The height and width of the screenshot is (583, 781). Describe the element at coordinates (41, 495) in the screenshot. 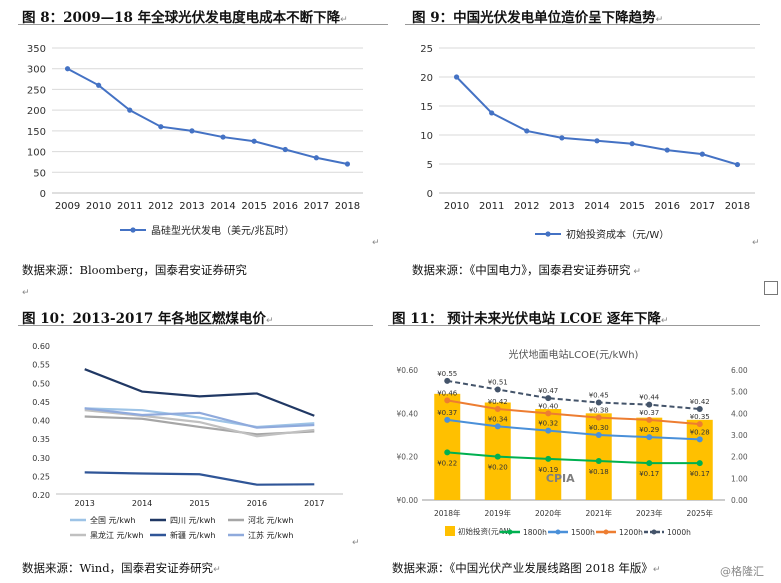

I see `y-tick-label: 0.20` at that location.